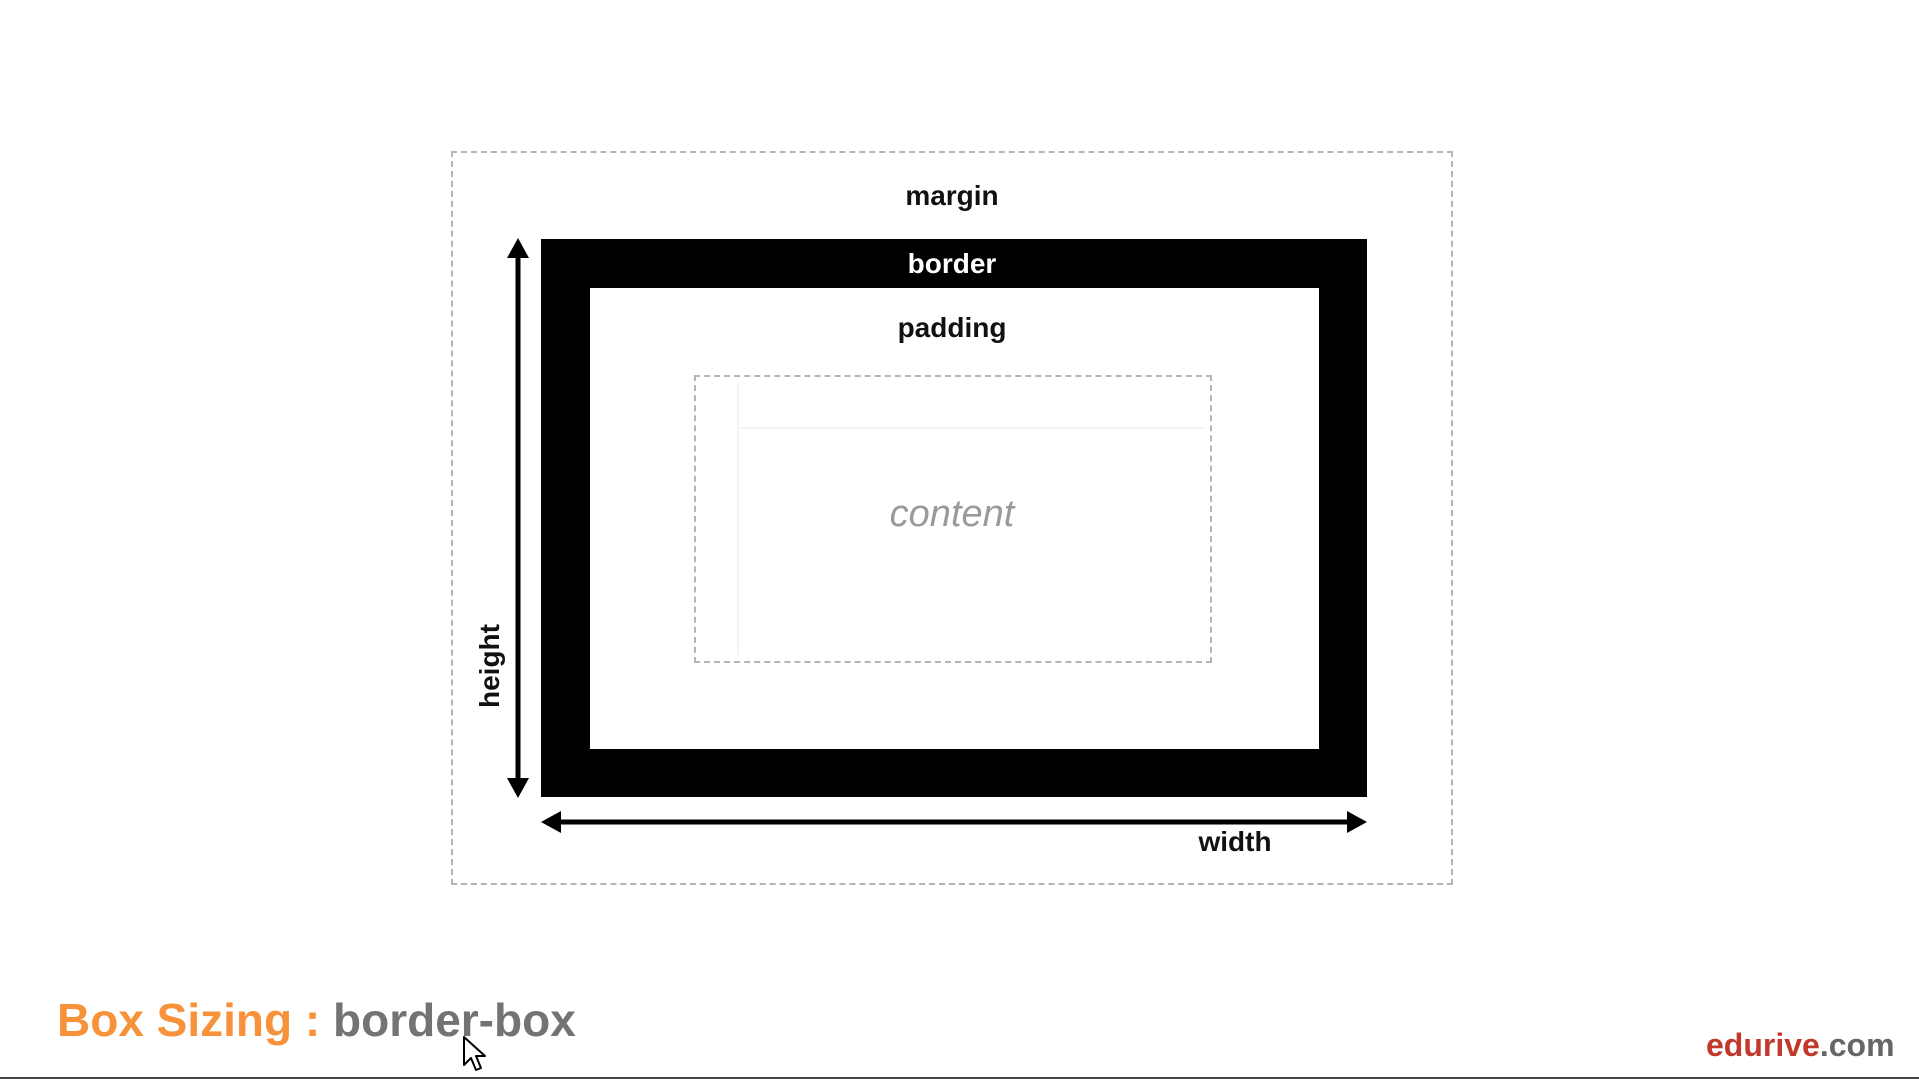 This screenshot has height=1079, width=1919. Describe the element at coordinates (489, 666) in the screenshot. I see `height-label: height` at that location.